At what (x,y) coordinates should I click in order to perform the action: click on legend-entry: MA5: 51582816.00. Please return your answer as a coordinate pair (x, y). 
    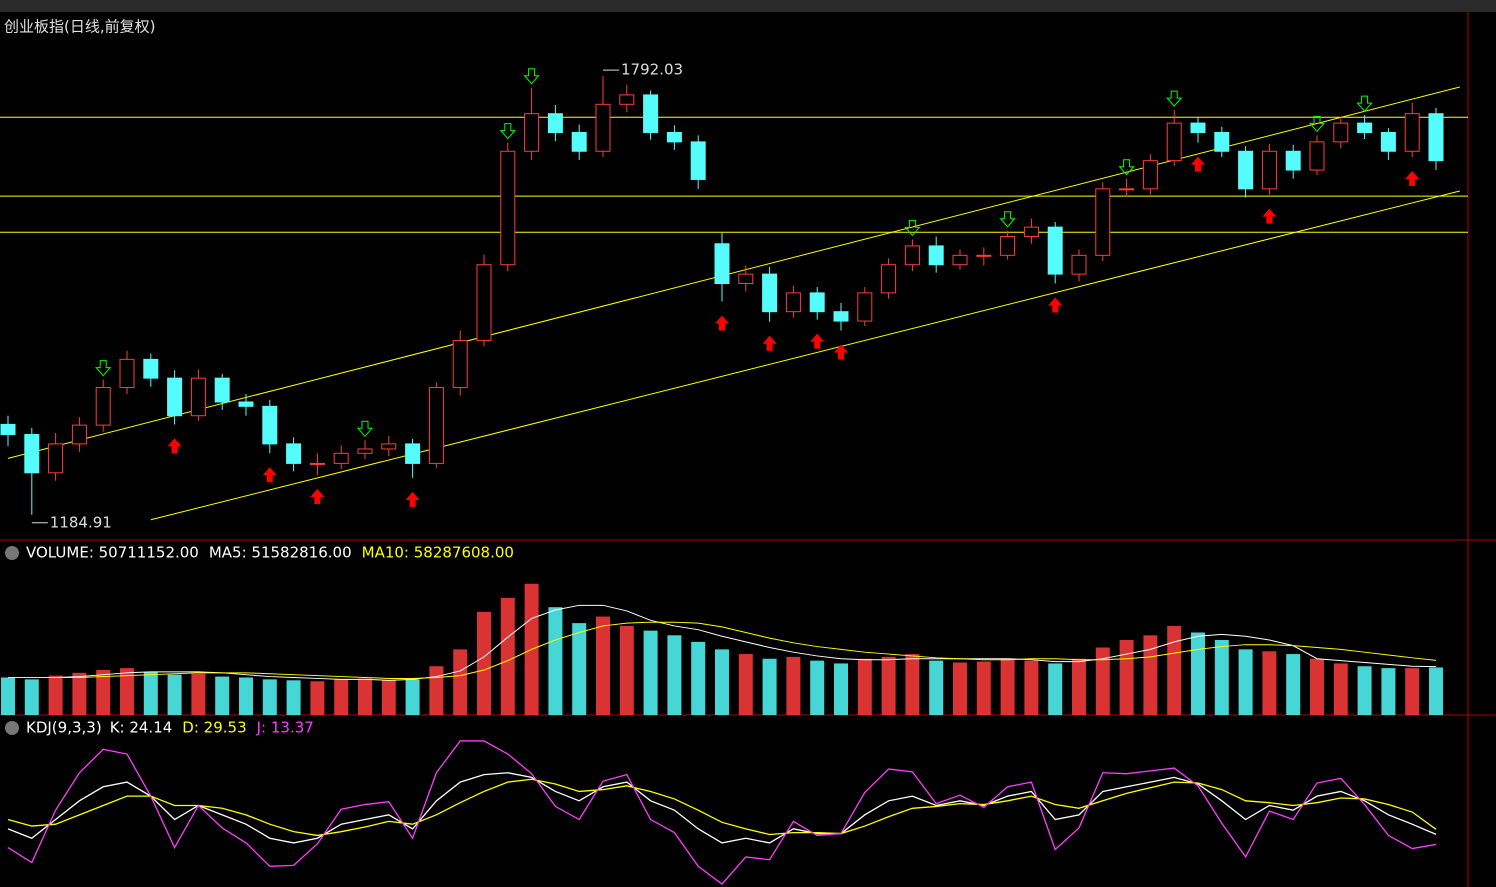
    Looking at the image, I should click on (280, 553).